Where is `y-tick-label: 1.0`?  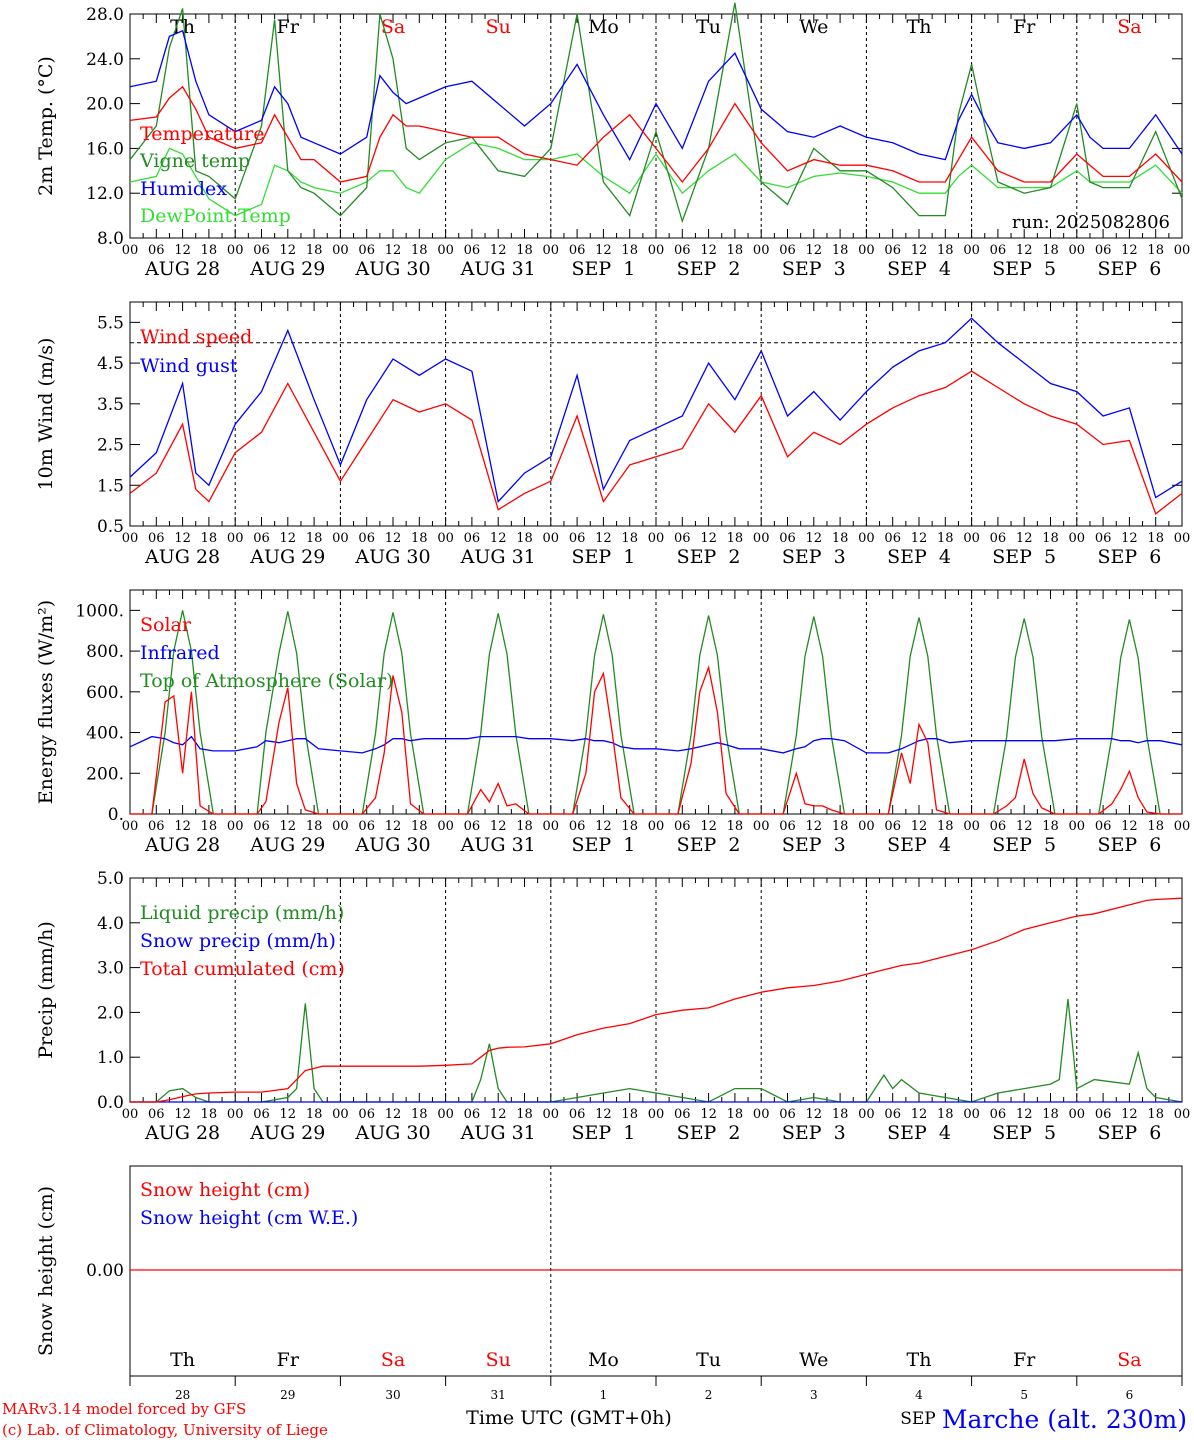
y-tick-label: 1.0 is located at coordinates (110, 1058).